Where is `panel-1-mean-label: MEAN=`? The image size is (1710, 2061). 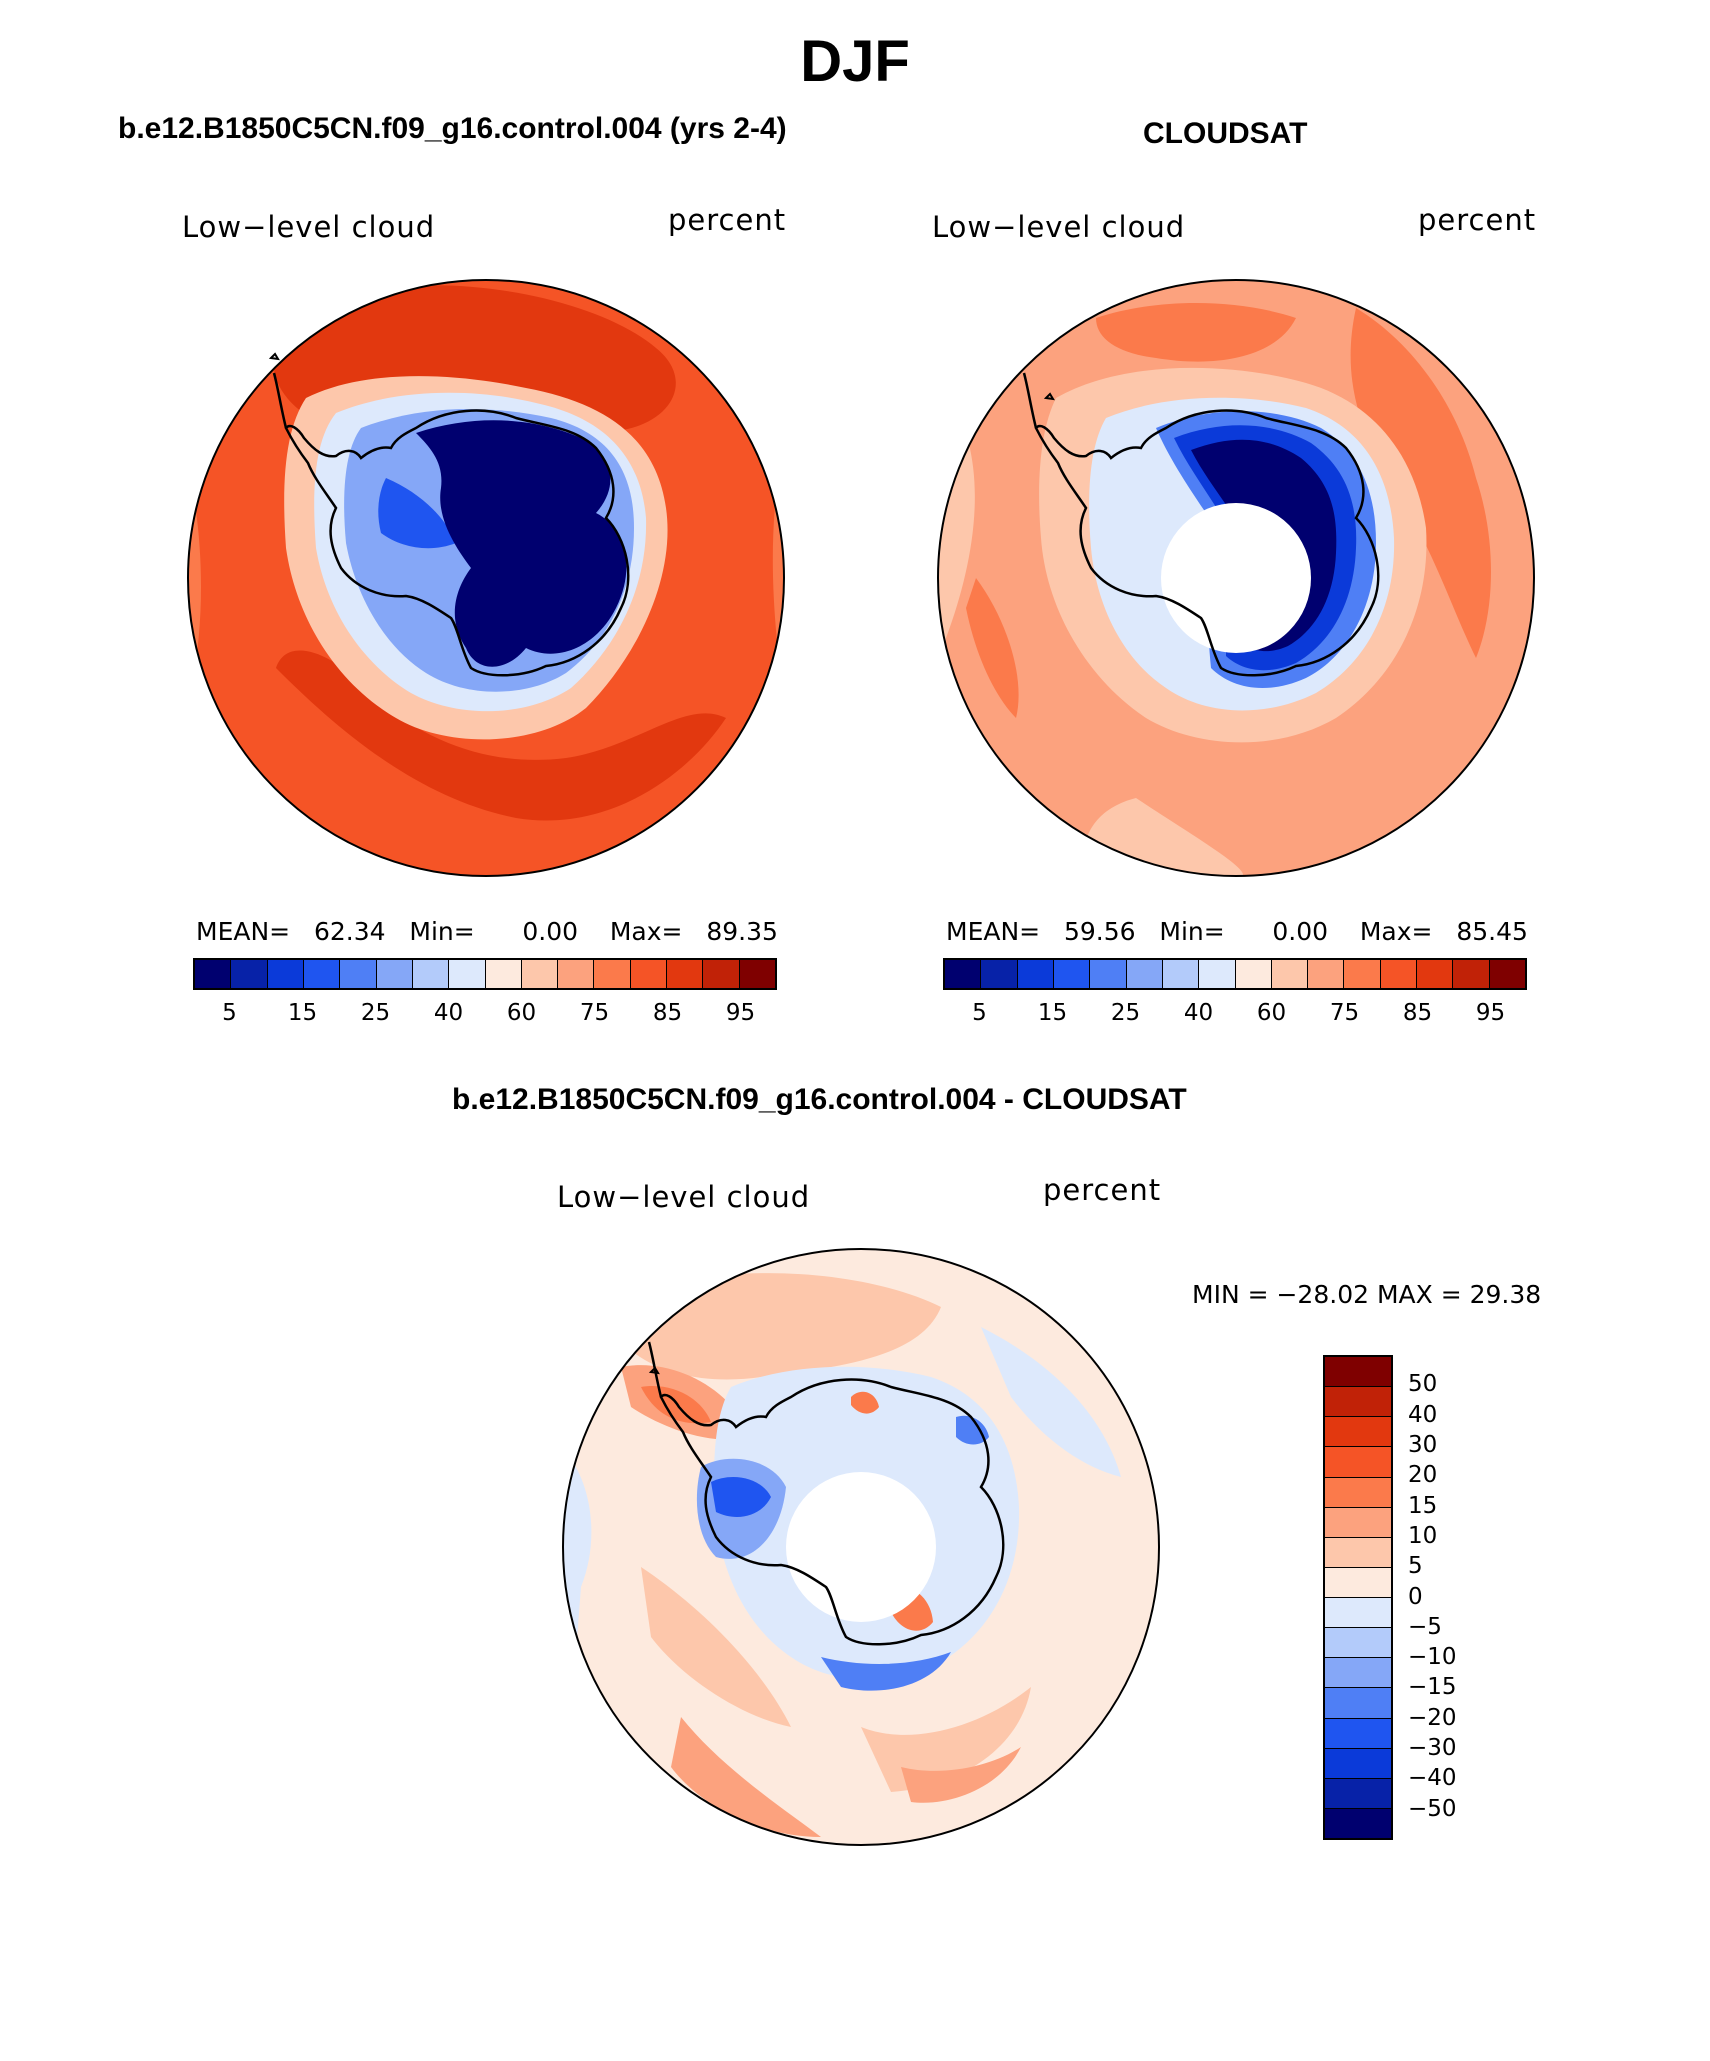 panel-1-mean-label: MEAN= is located at coordinates (243, 931).